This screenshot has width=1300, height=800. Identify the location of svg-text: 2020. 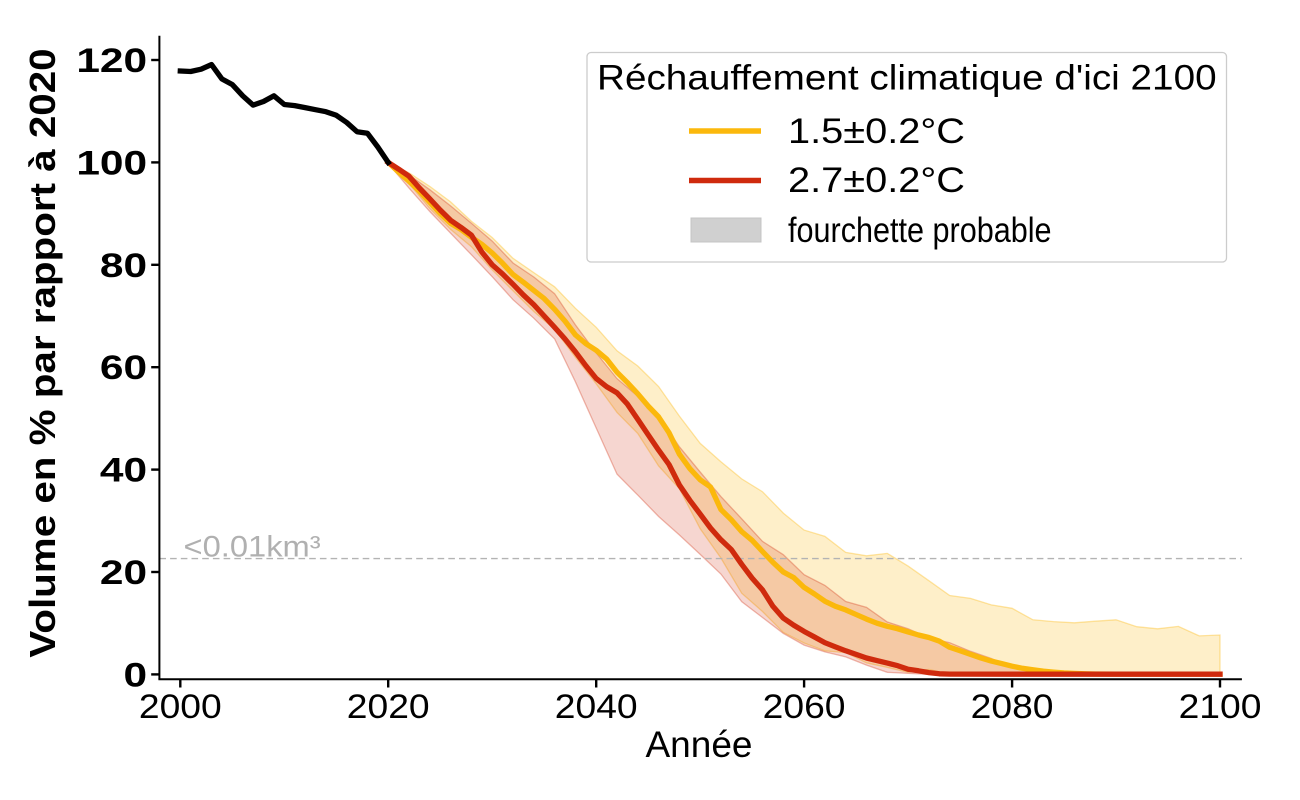
(388, 706).